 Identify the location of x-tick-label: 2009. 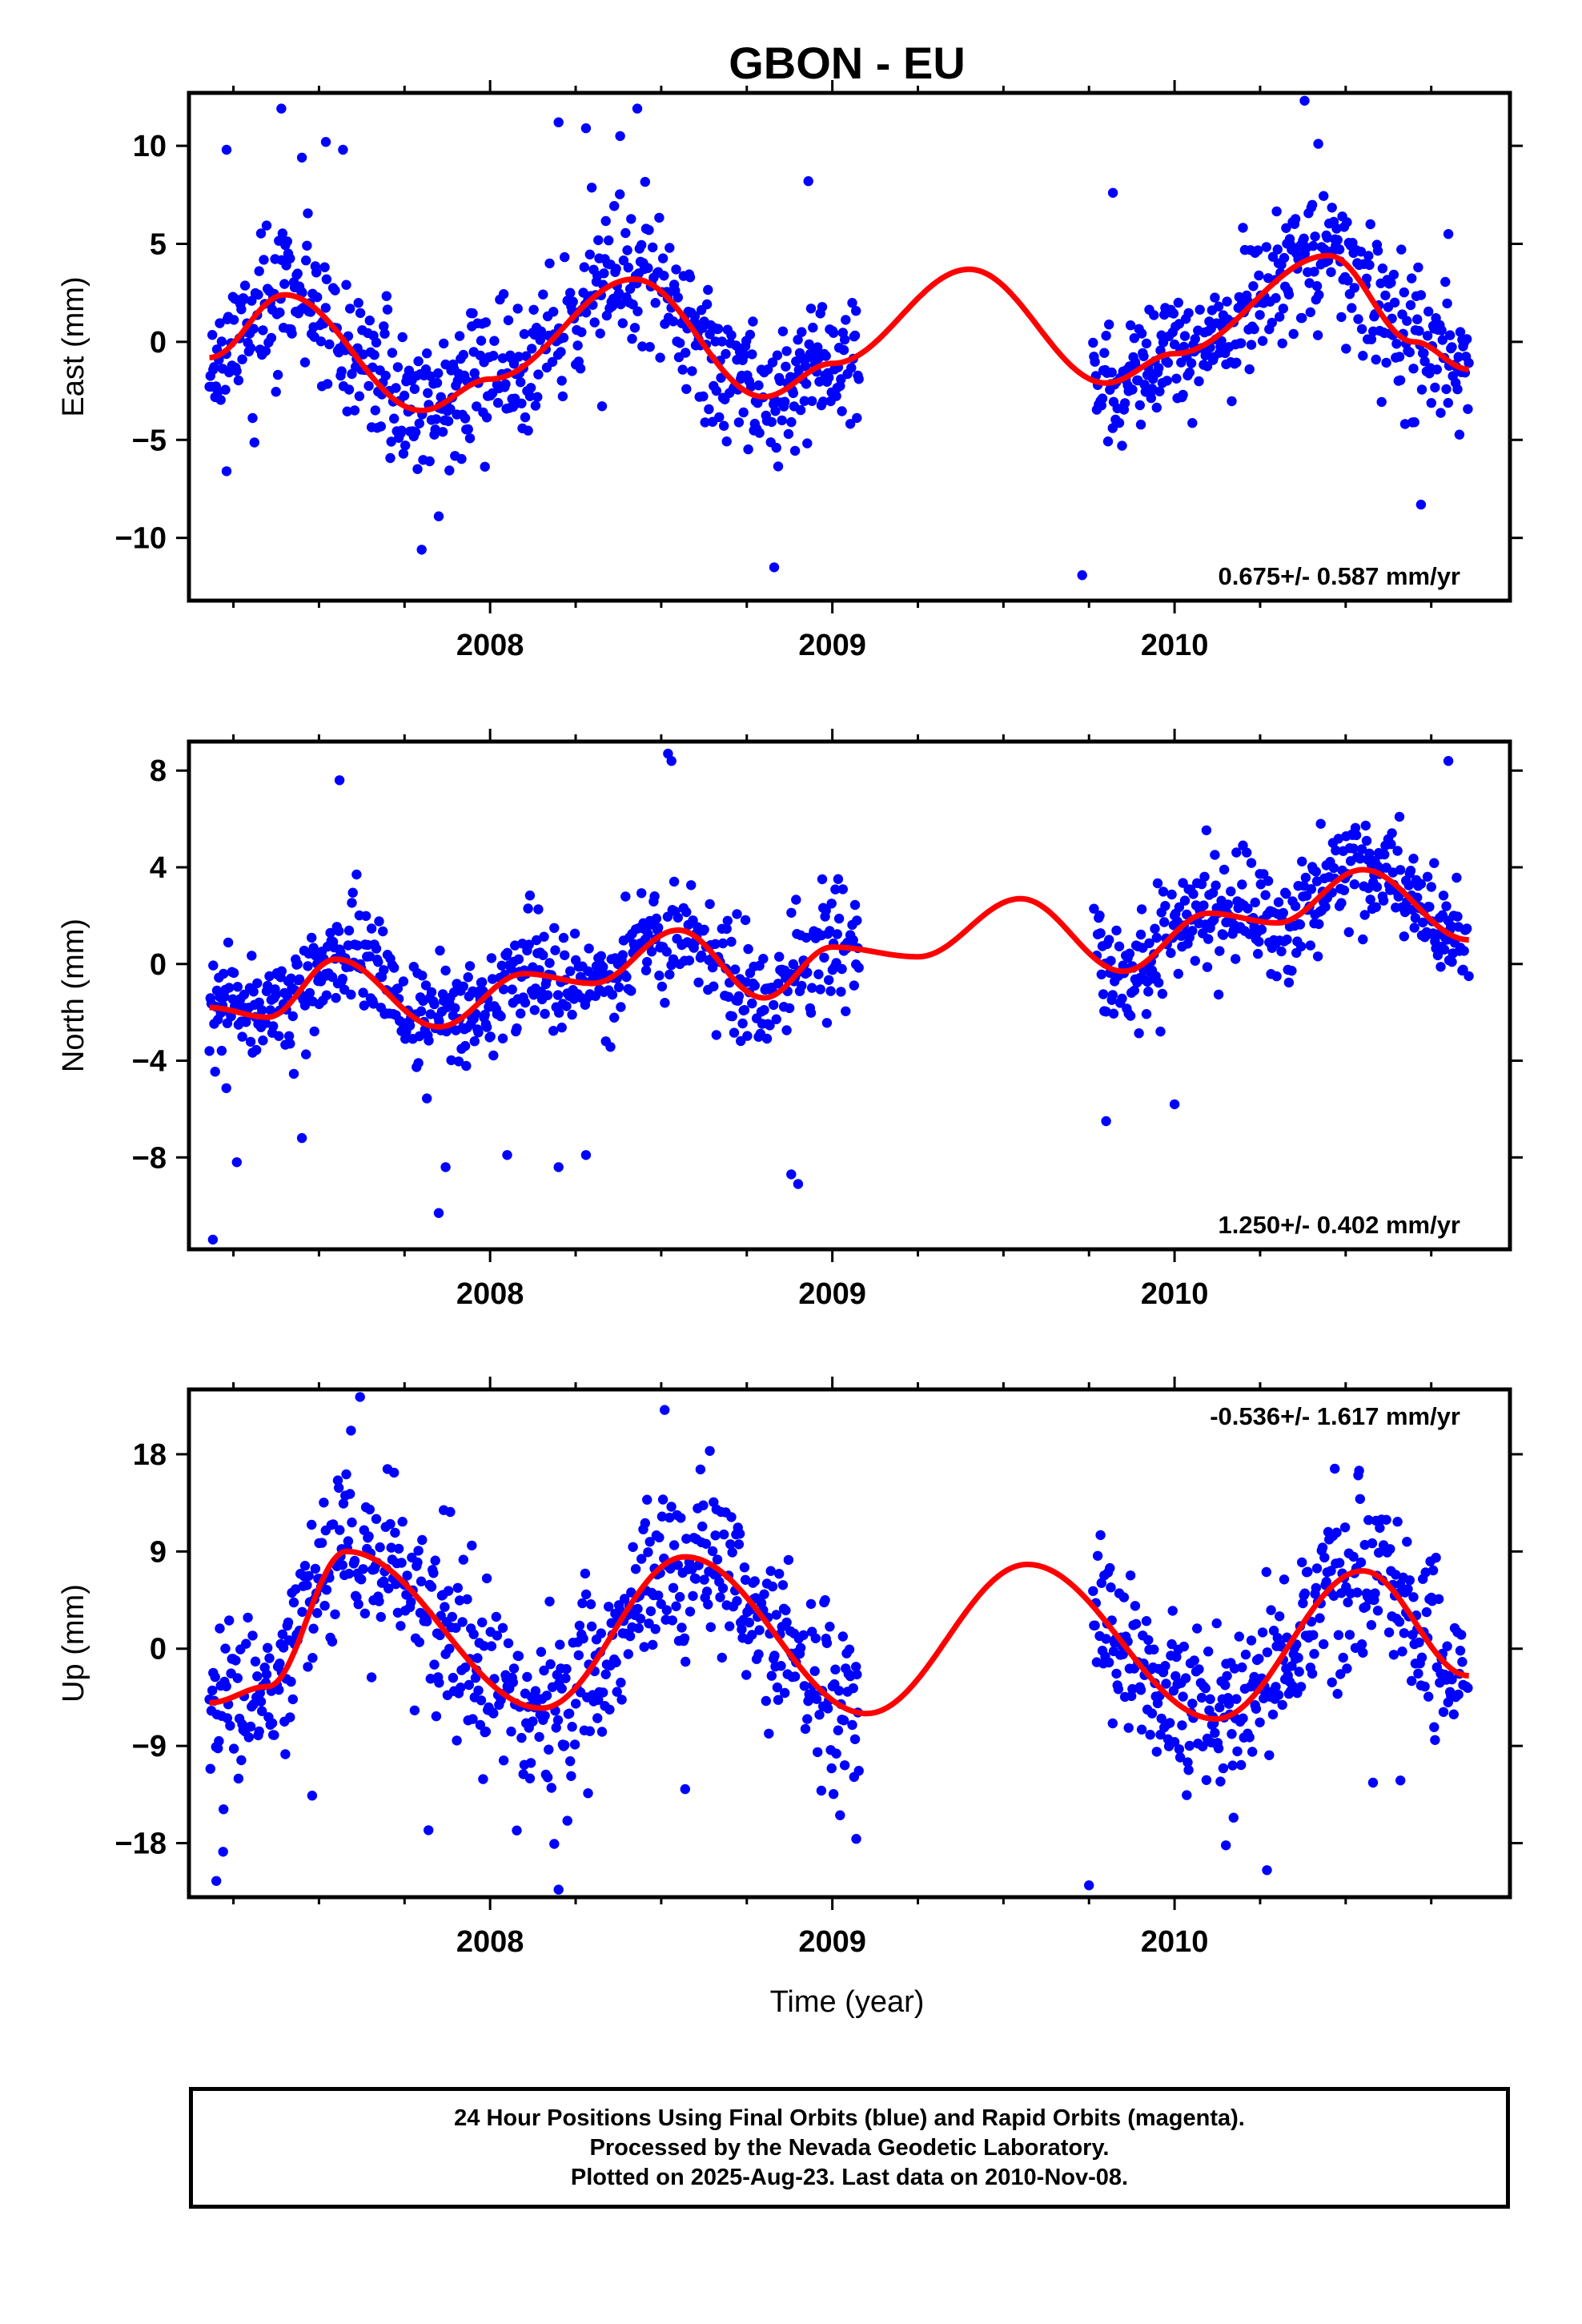
(832, 1942).